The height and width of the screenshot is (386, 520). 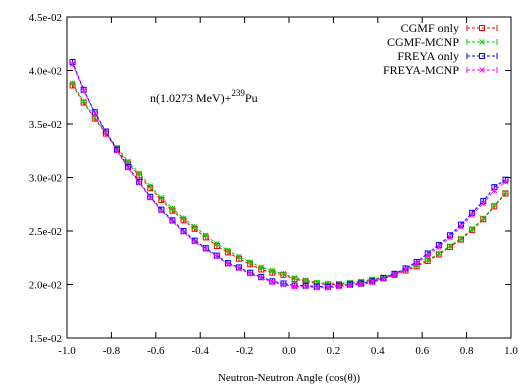 I want to click on x-tick-labels: -1.0 -0.8 -0.6 -0.4 -0.2 0.0 0.2 0.4 0.6 0.8 1.0, so click(x=288, y=351).